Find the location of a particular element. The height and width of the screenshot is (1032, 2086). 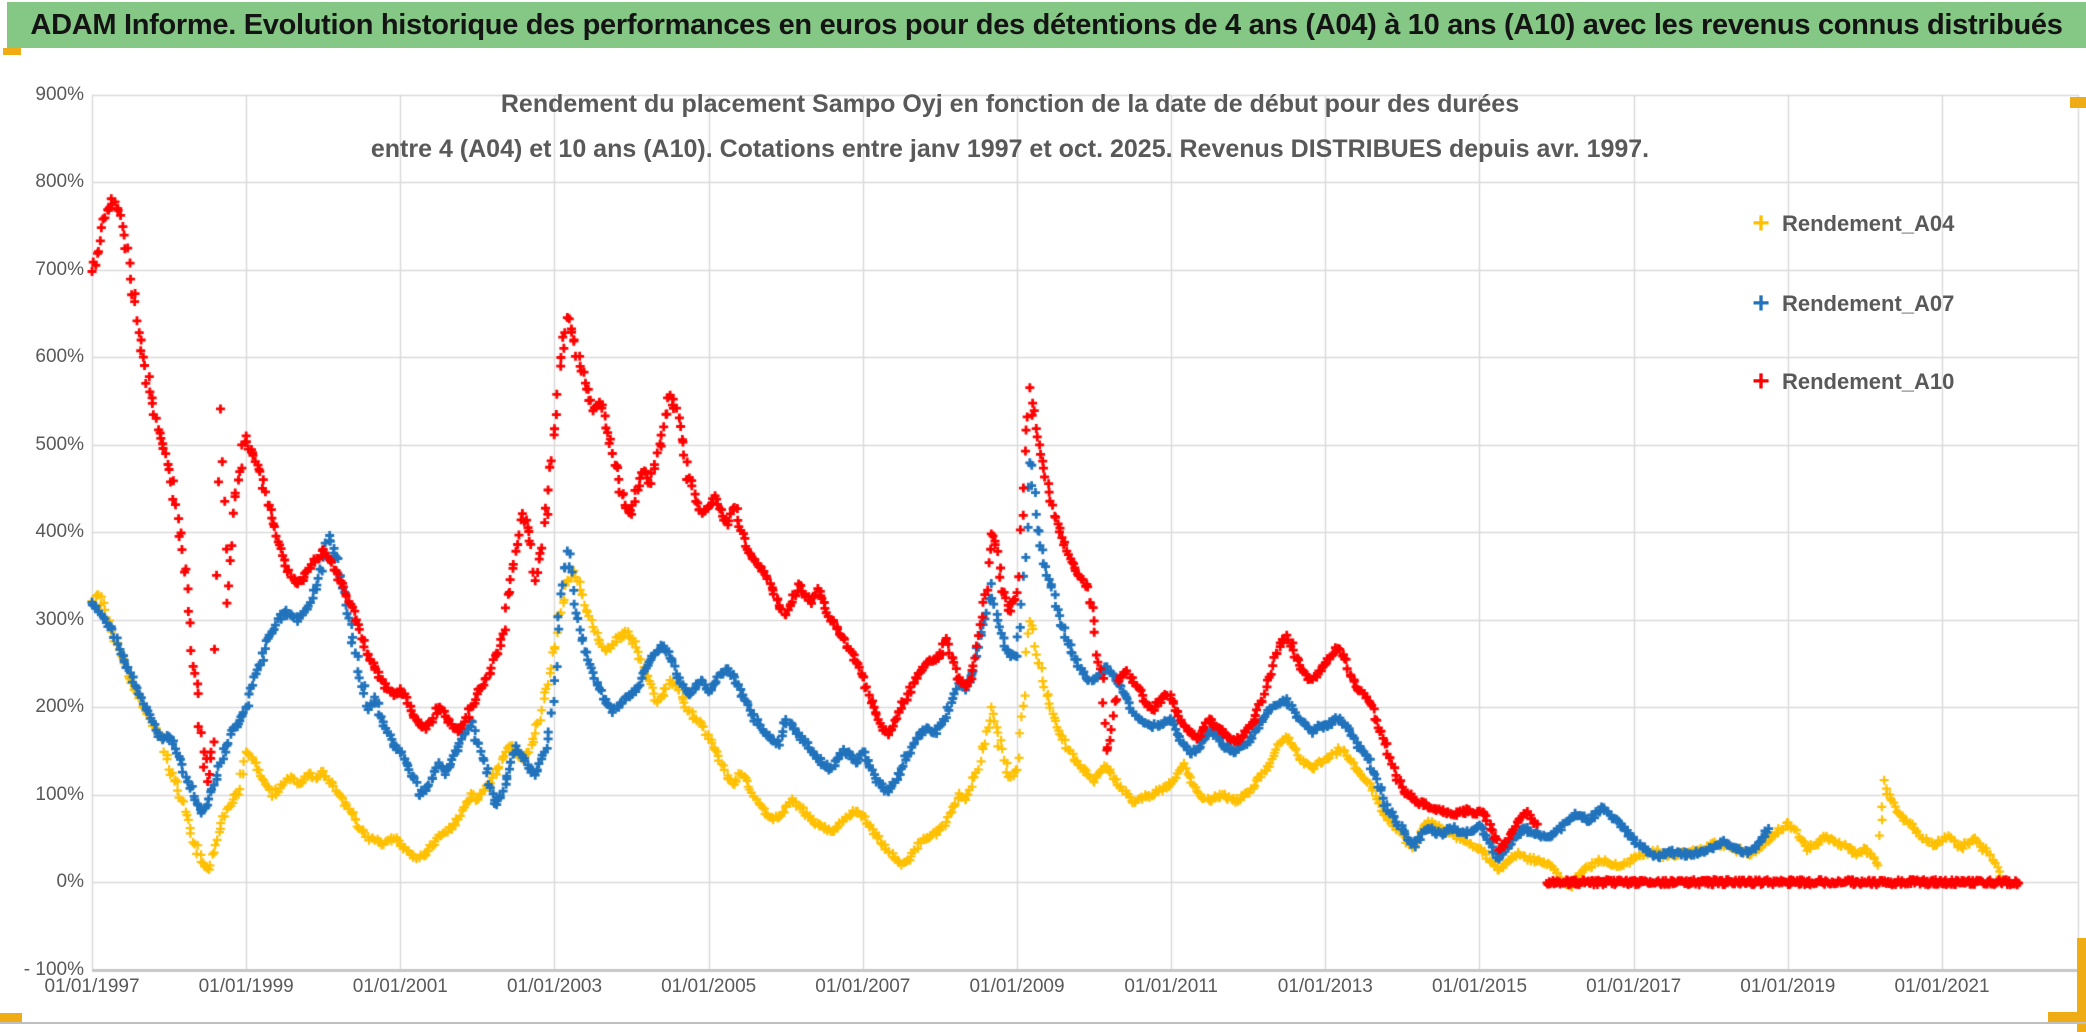

y-tick-label: 300% is located at coordinates (59, 619).